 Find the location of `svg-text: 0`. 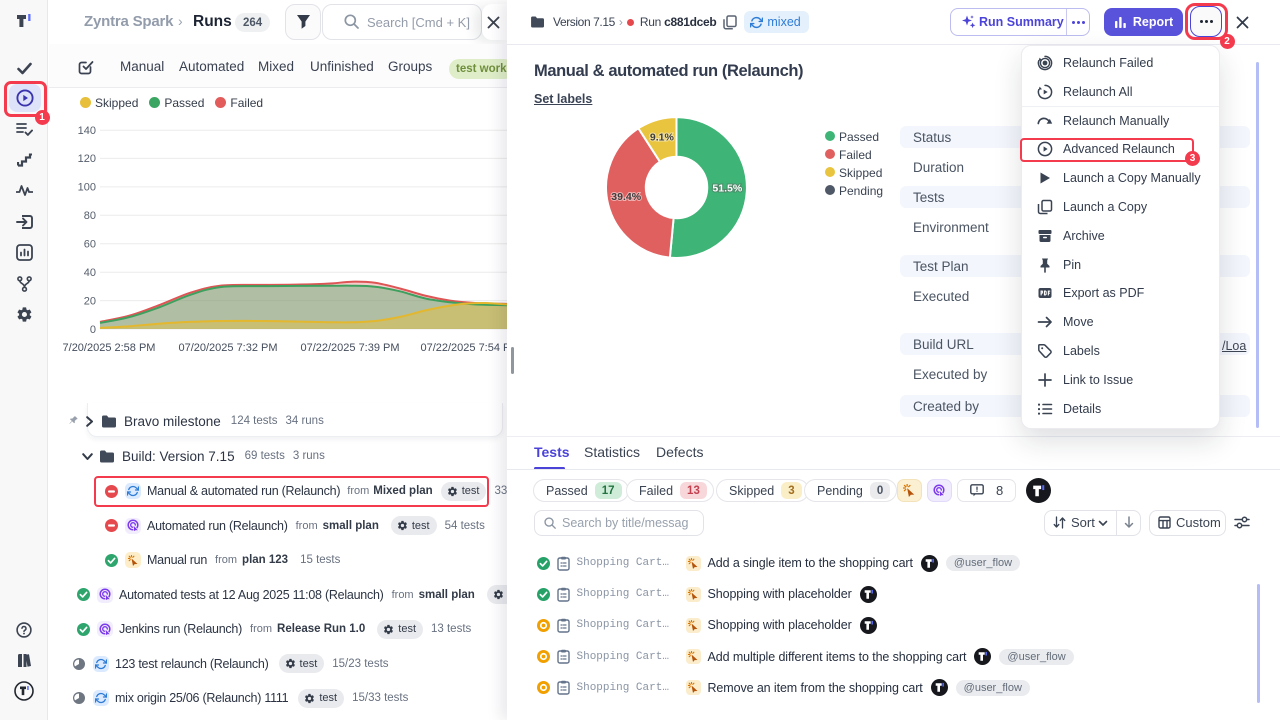

svg-text: 0 is located at coordinates (93, 330).